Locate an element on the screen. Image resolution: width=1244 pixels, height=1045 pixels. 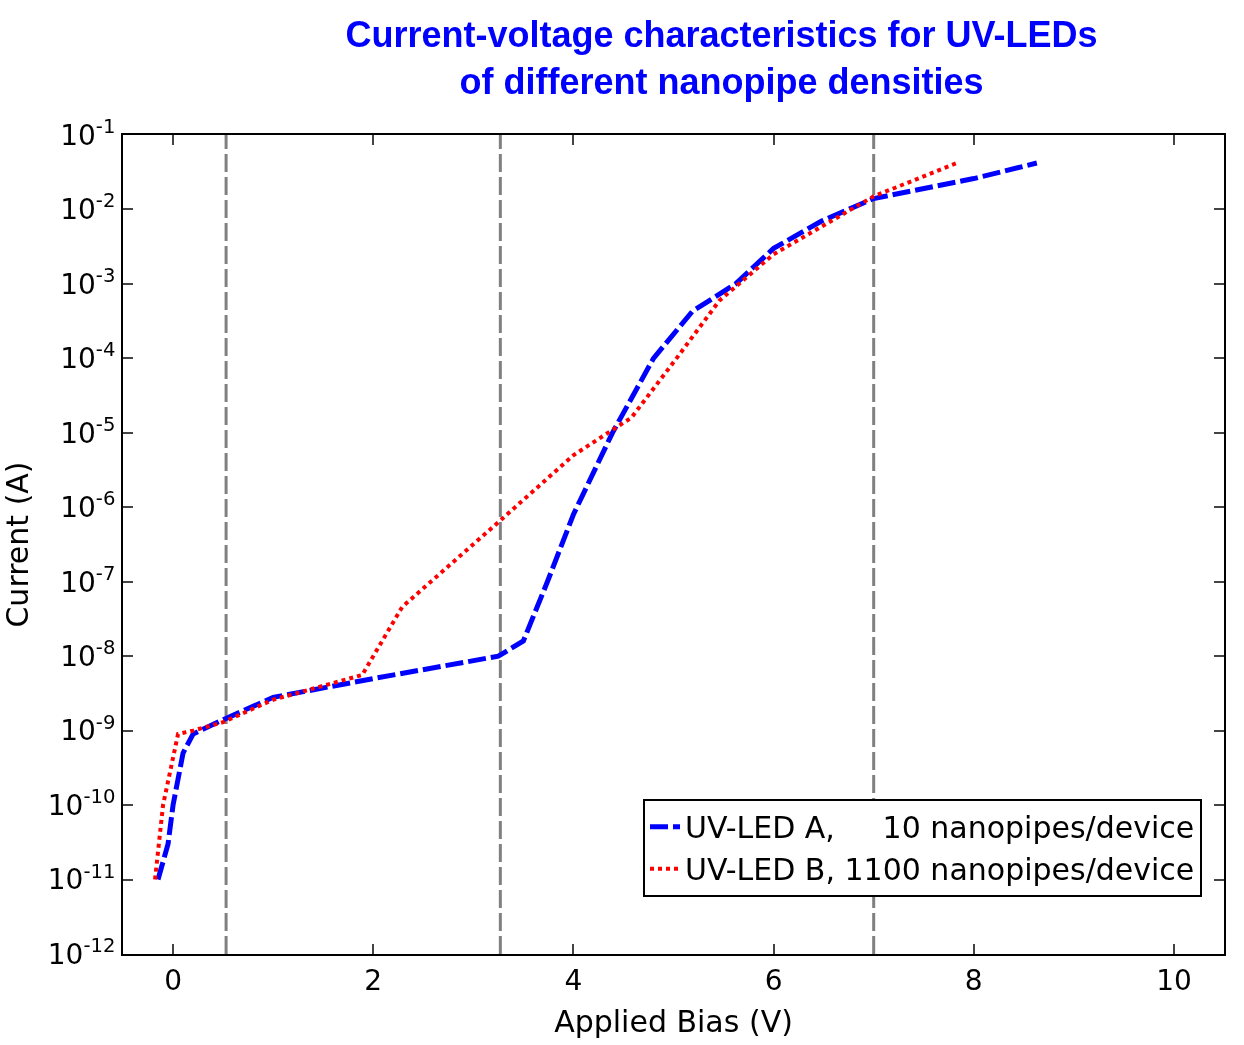
x-tick-label: 0 is located at coordinates (173, 980).